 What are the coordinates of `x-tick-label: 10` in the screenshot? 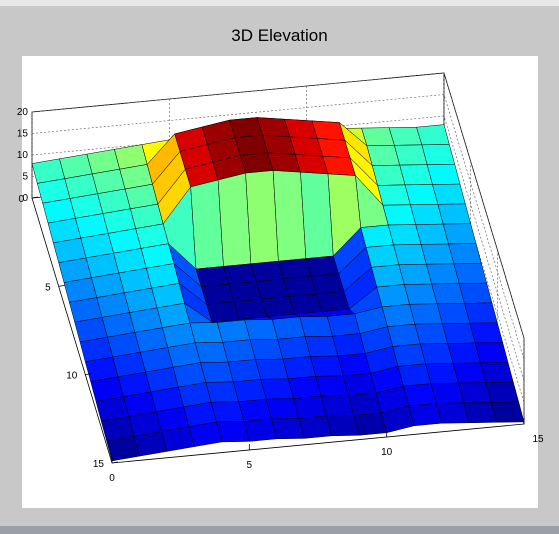 It's located at (387, 452).